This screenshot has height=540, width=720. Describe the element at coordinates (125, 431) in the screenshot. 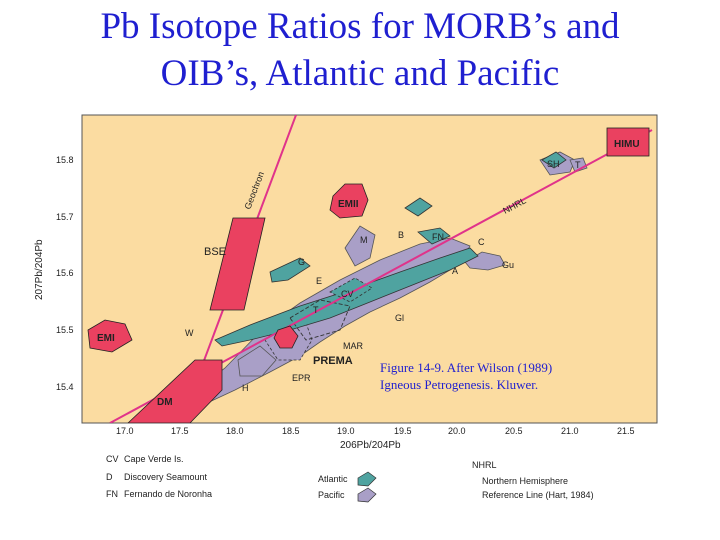

I see `x-tick: 17.0` at that location.